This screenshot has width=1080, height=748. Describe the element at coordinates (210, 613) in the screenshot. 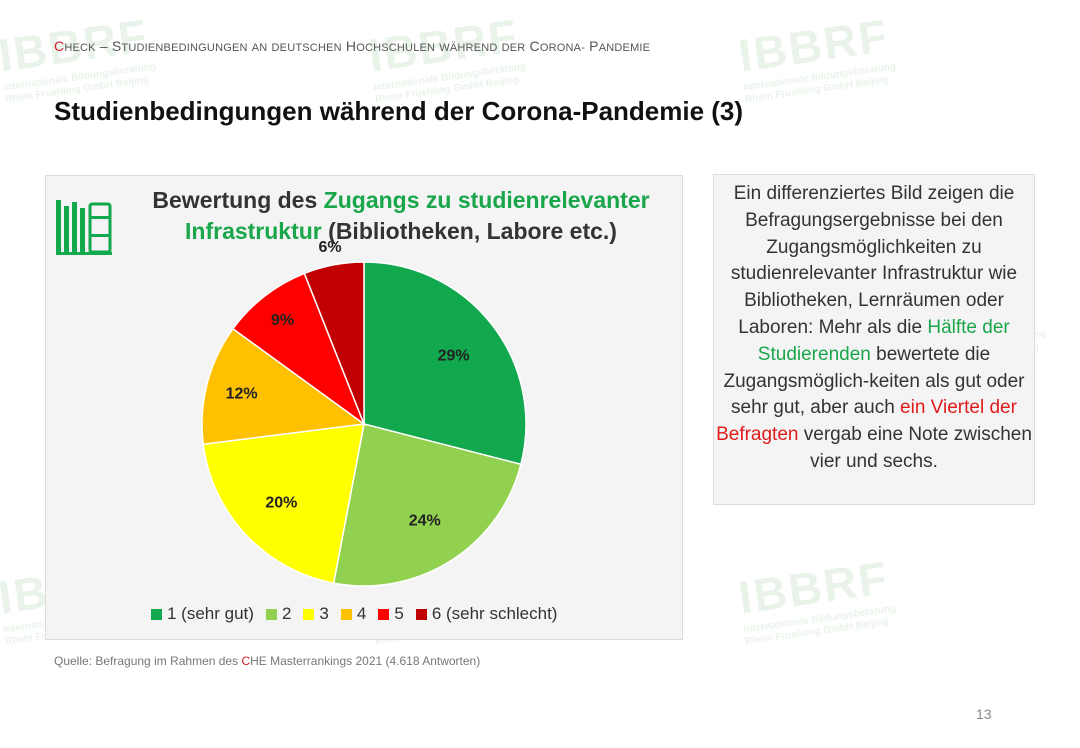

I see `legend-label: 1 (sehr gut)` at that location.